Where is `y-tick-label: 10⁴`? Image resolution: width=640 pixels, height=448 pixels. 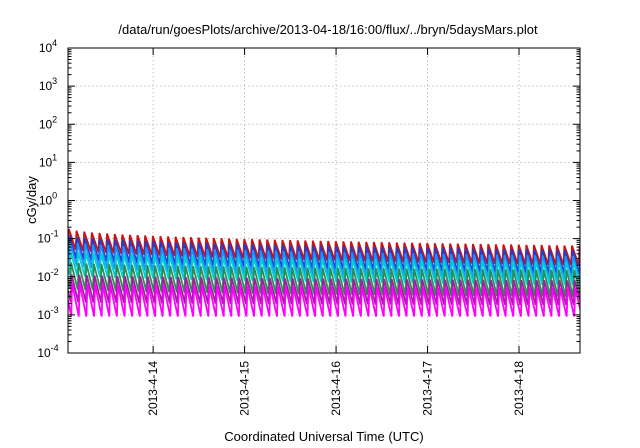 y-tick-label: 10⁴ is located at coordinates (48, 46).